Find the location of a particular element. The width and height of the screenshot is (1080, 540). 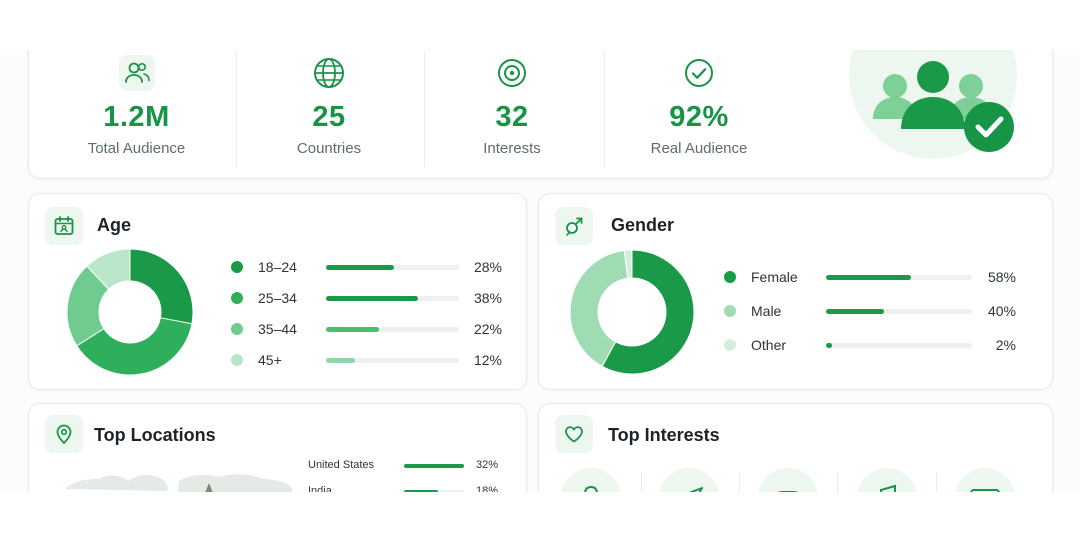

stat-label: Total Audience is located at coordinates (136, 148).